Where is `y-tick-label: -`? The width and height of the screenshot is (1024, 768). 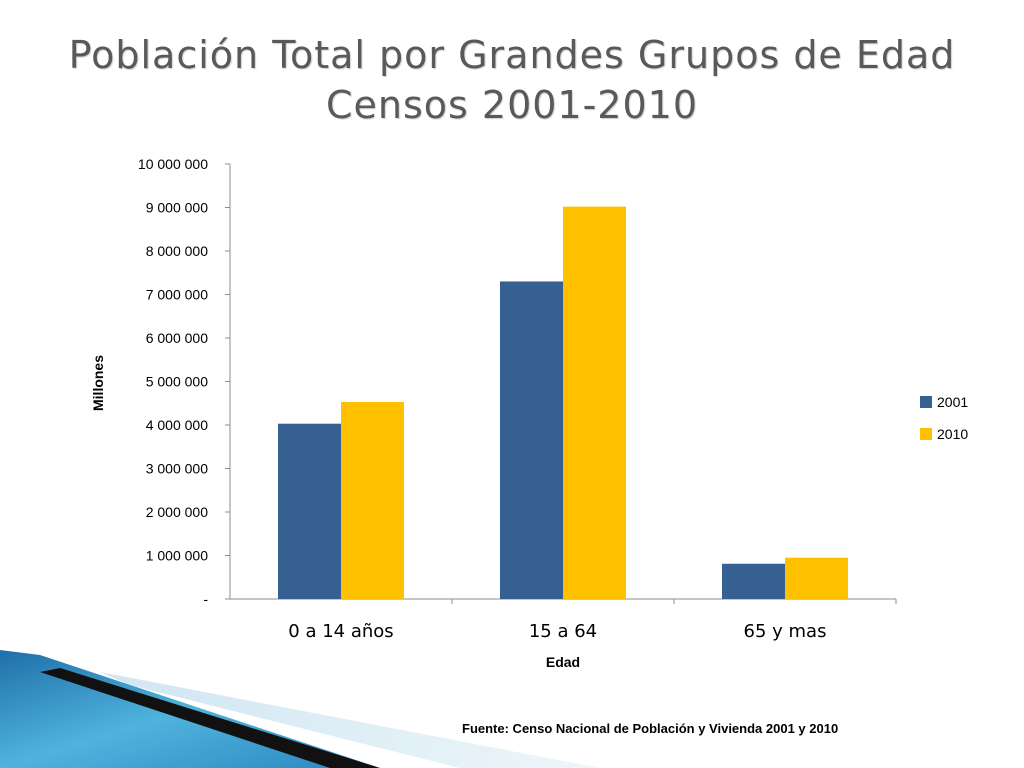
y-tick-label: - is located at coordinates (205, 599).